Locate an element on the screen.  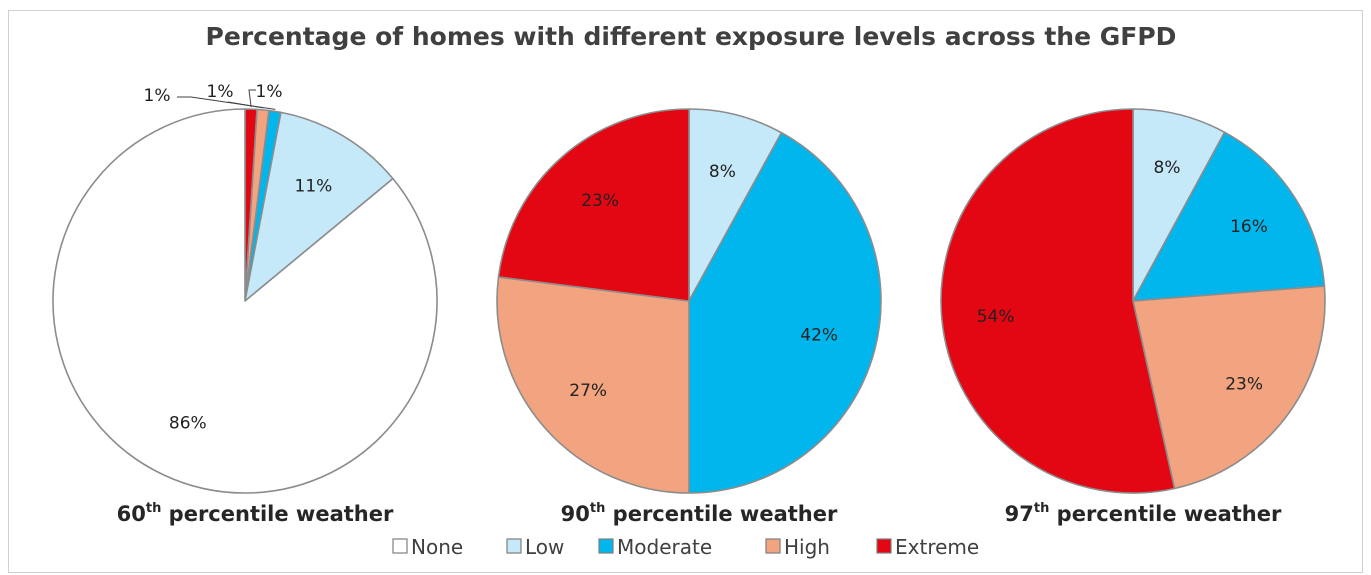
legend-swatch-high is located at coordinates (773, 546).